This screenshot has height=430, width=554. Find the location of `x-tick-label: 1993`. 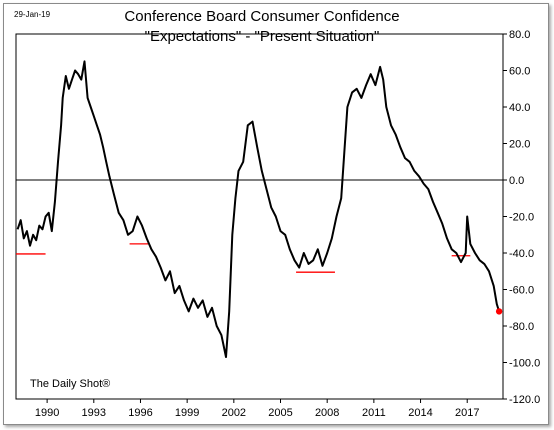

x-tick-label: 1993 is located at coordinates (94, 413).